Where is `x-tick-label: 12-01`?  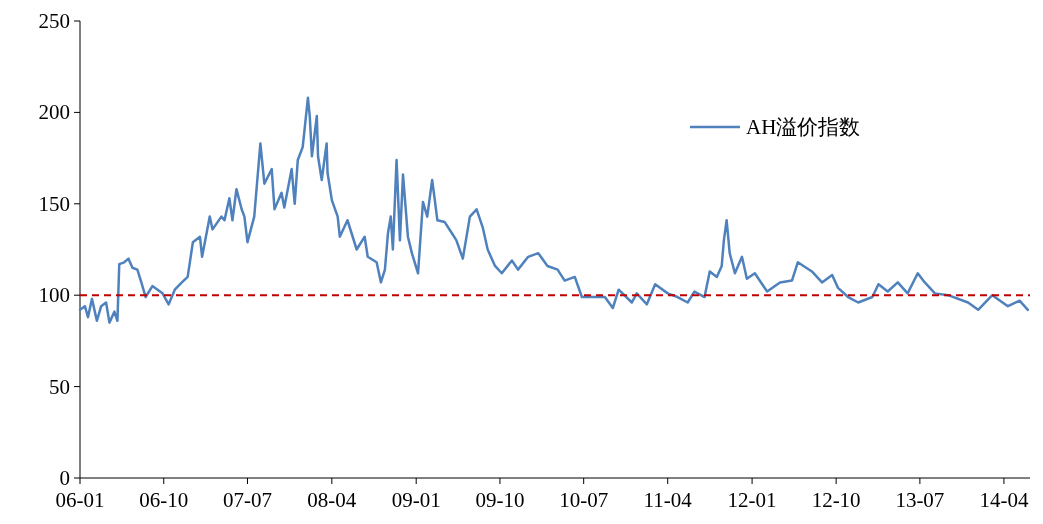
x-tick-label: 12-01 is located at coordinates (752, 500).